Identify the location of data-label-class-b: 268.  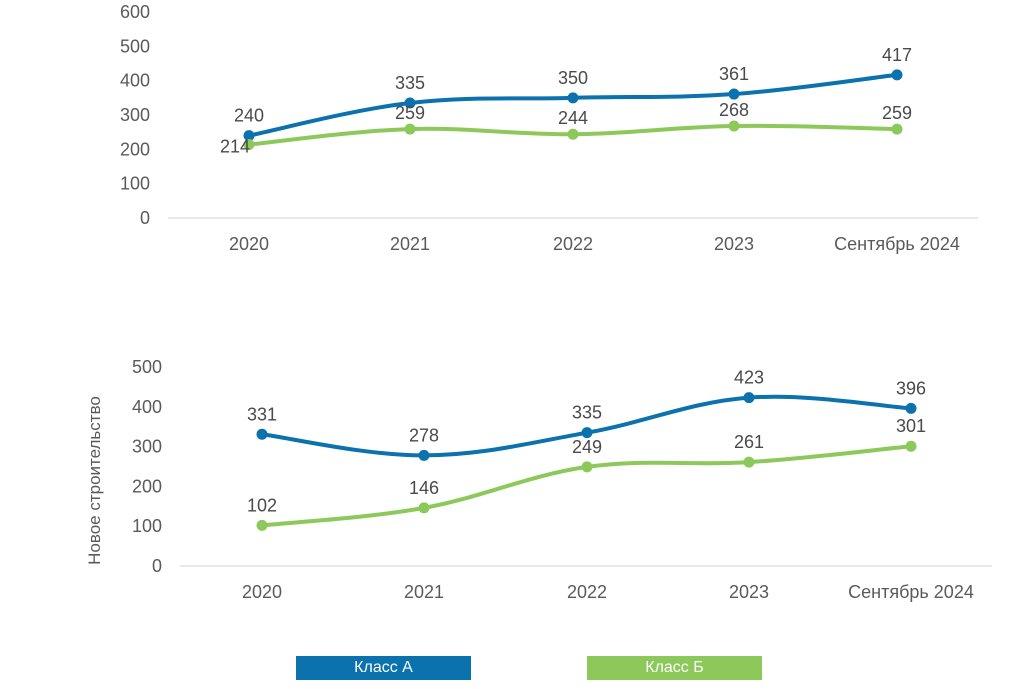
(734, 110).